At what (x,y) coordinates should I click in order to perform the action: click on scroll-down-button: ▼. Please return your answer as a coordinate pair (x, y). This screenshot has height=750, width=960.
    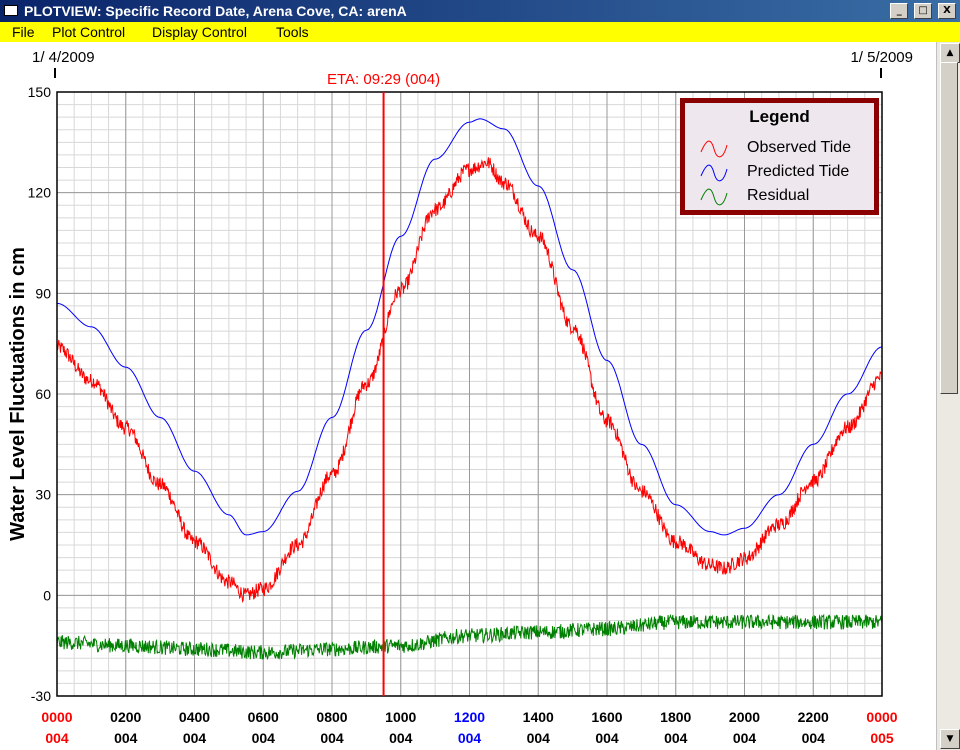
    Looking at the image, I should click on (950, 739).